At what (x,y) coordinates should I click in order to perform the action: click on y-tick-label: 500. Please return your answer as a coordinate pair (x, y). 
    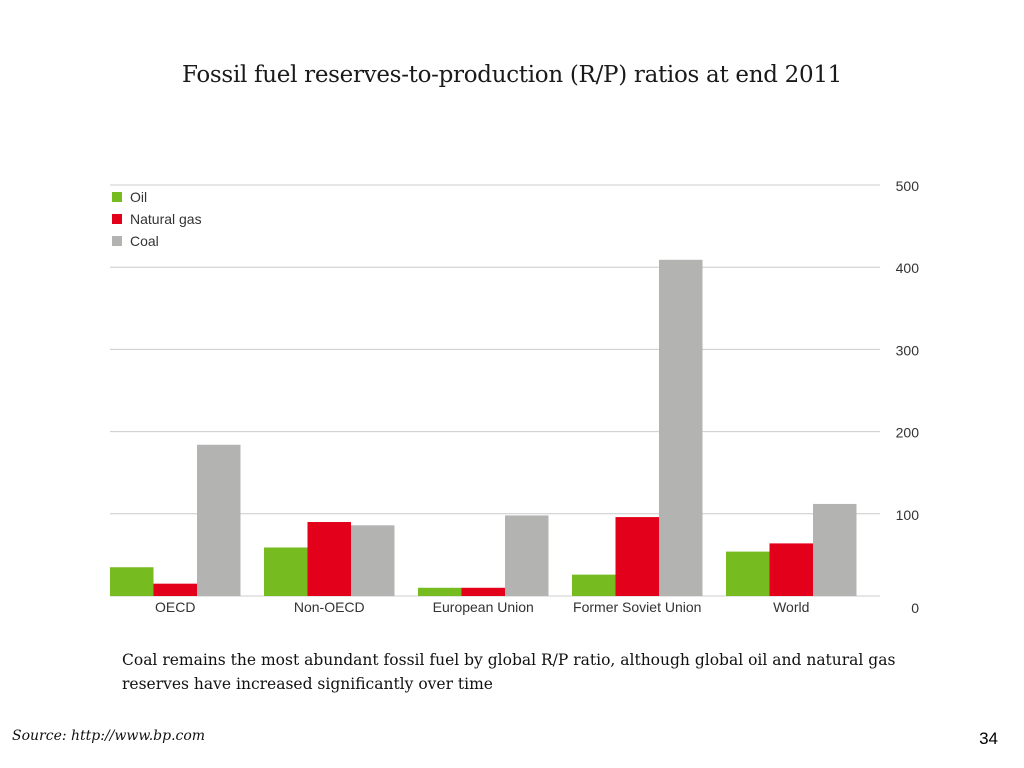
    Looking at the image, I should click on (908, 186).